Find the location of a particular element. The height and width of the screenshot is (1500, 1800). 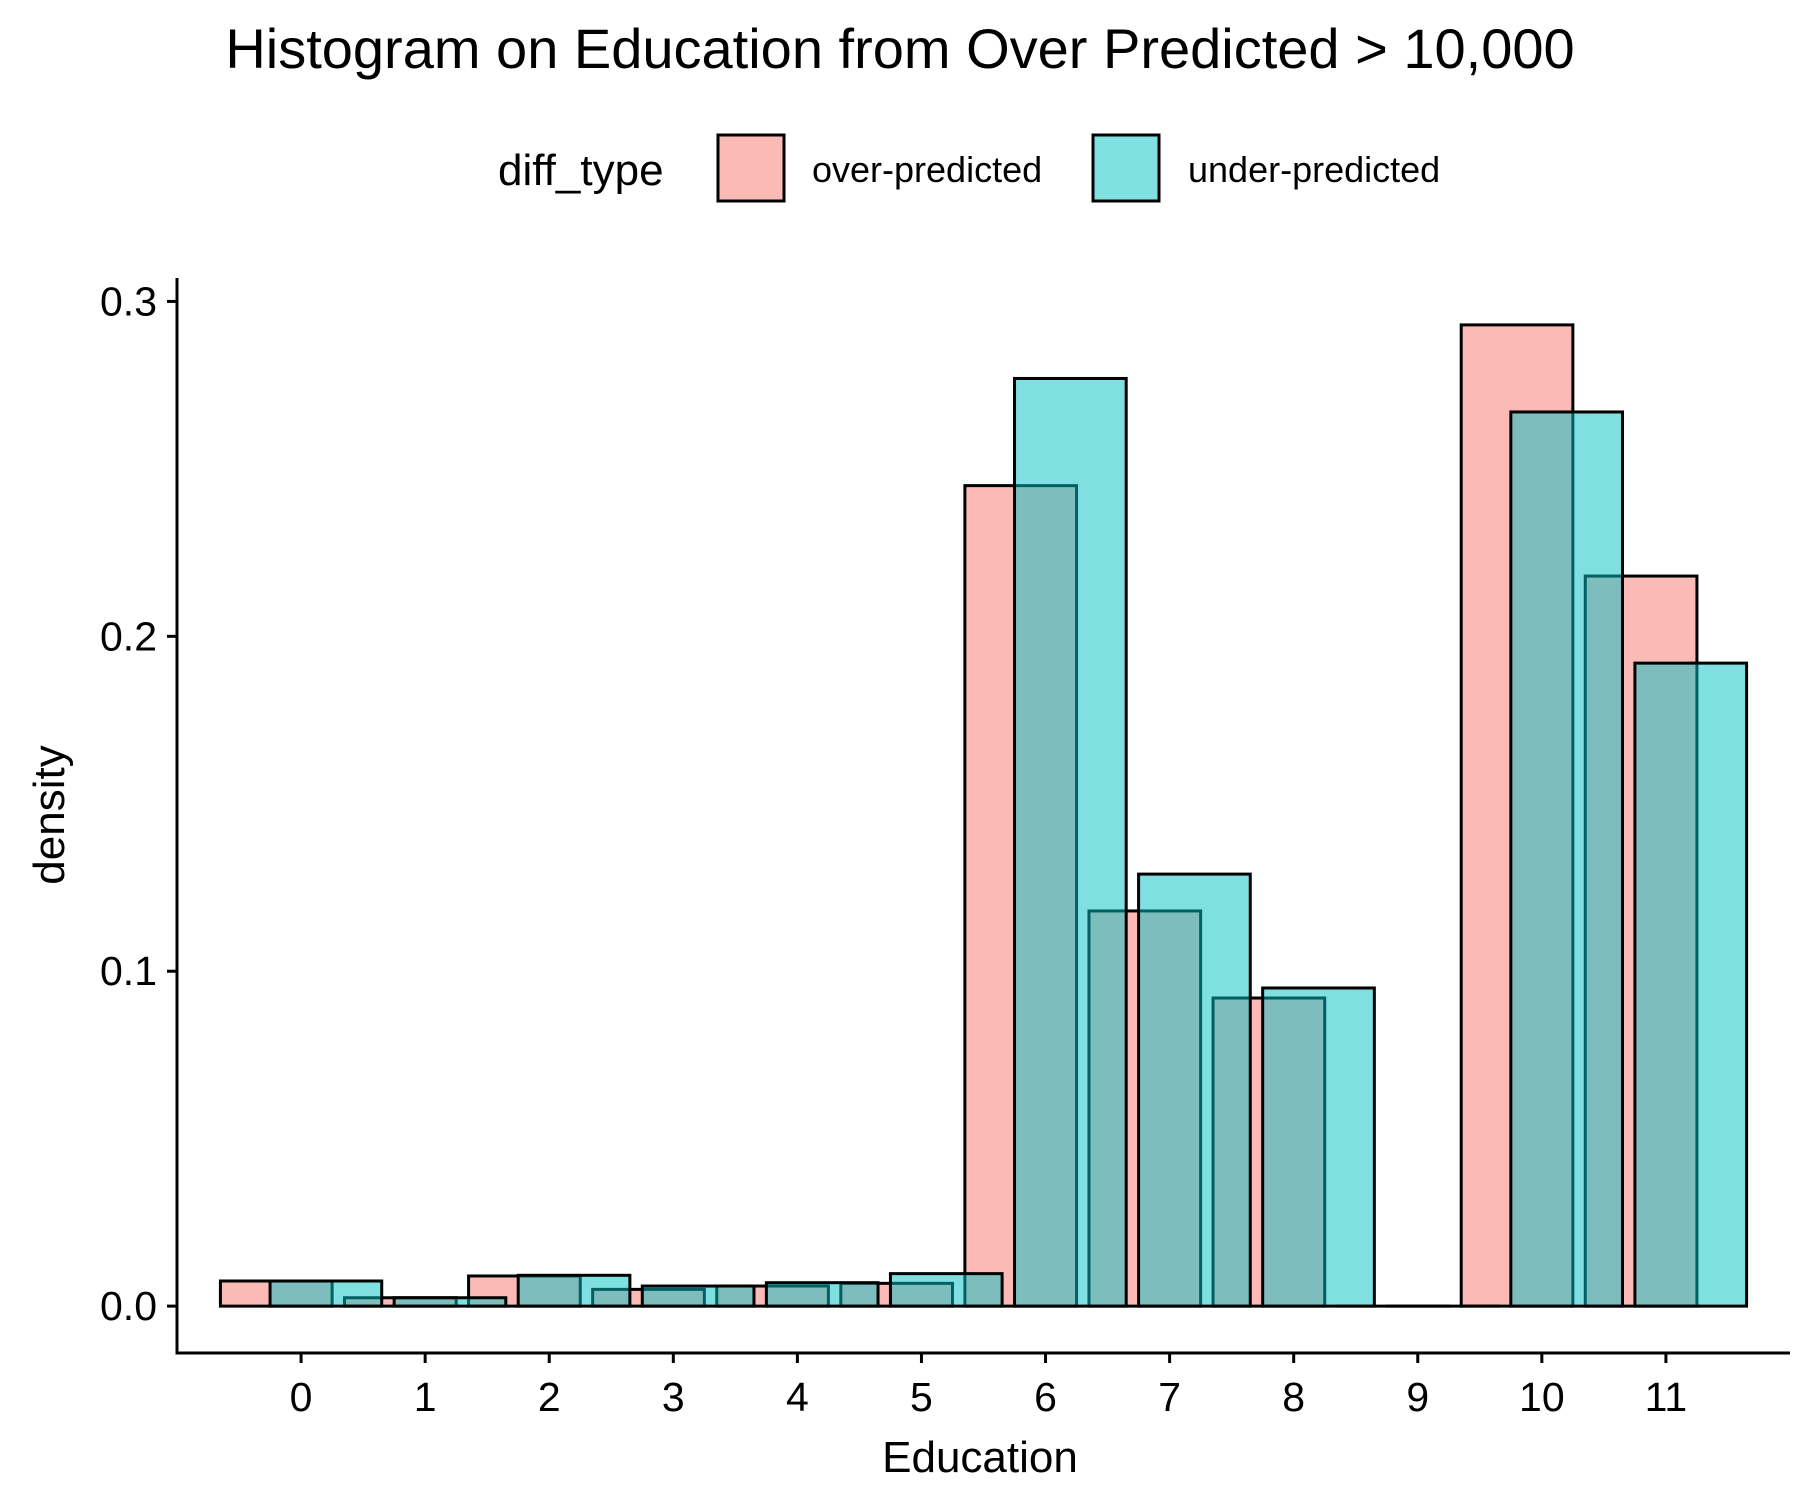

legend-swatch-over-predicted is located at coordinates (751, 168).